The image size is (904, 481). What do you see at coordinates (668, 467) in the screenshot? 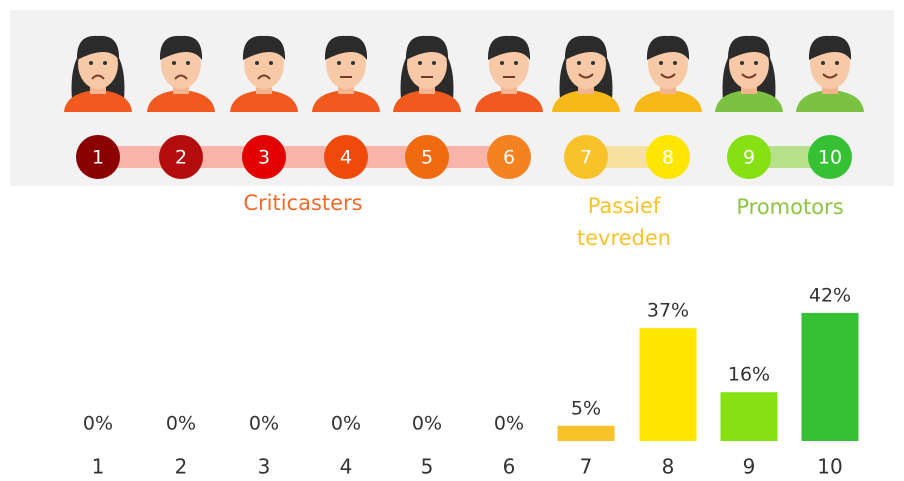
I see `x-tick-label: 8` at bounding box center [668, 467].